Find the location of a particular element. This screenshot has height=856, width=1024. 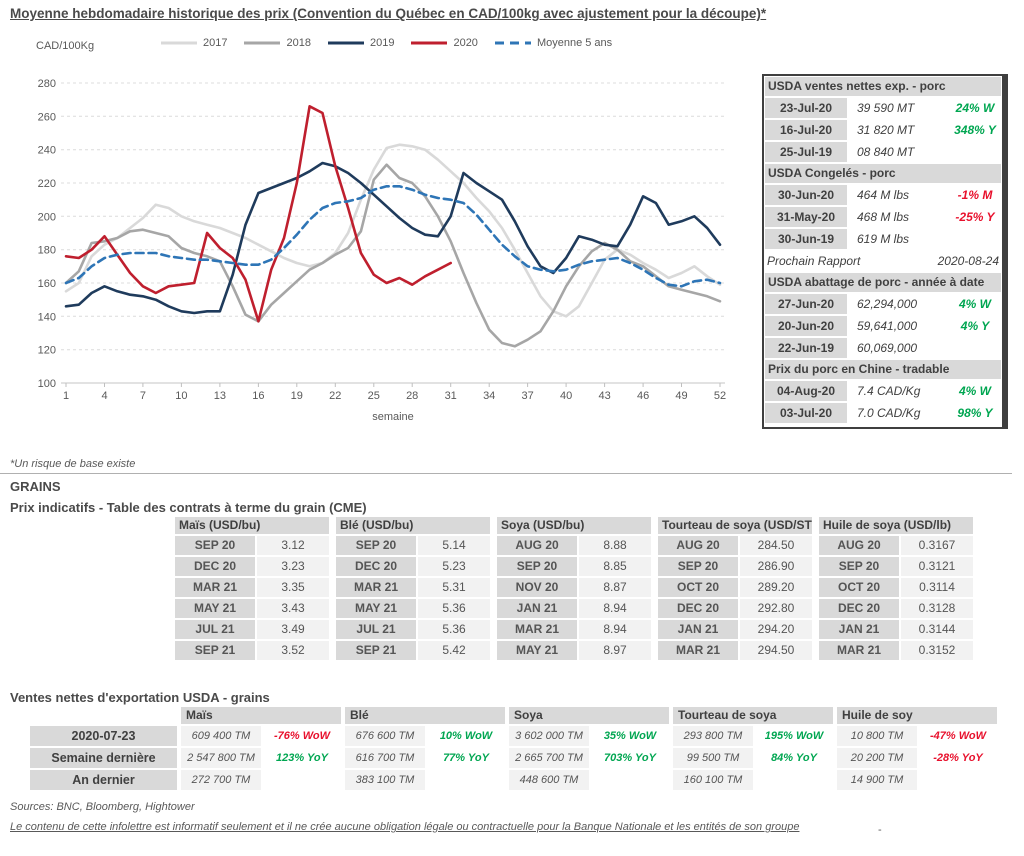

legend-label: 2017 is located at coordinates (215, 43).